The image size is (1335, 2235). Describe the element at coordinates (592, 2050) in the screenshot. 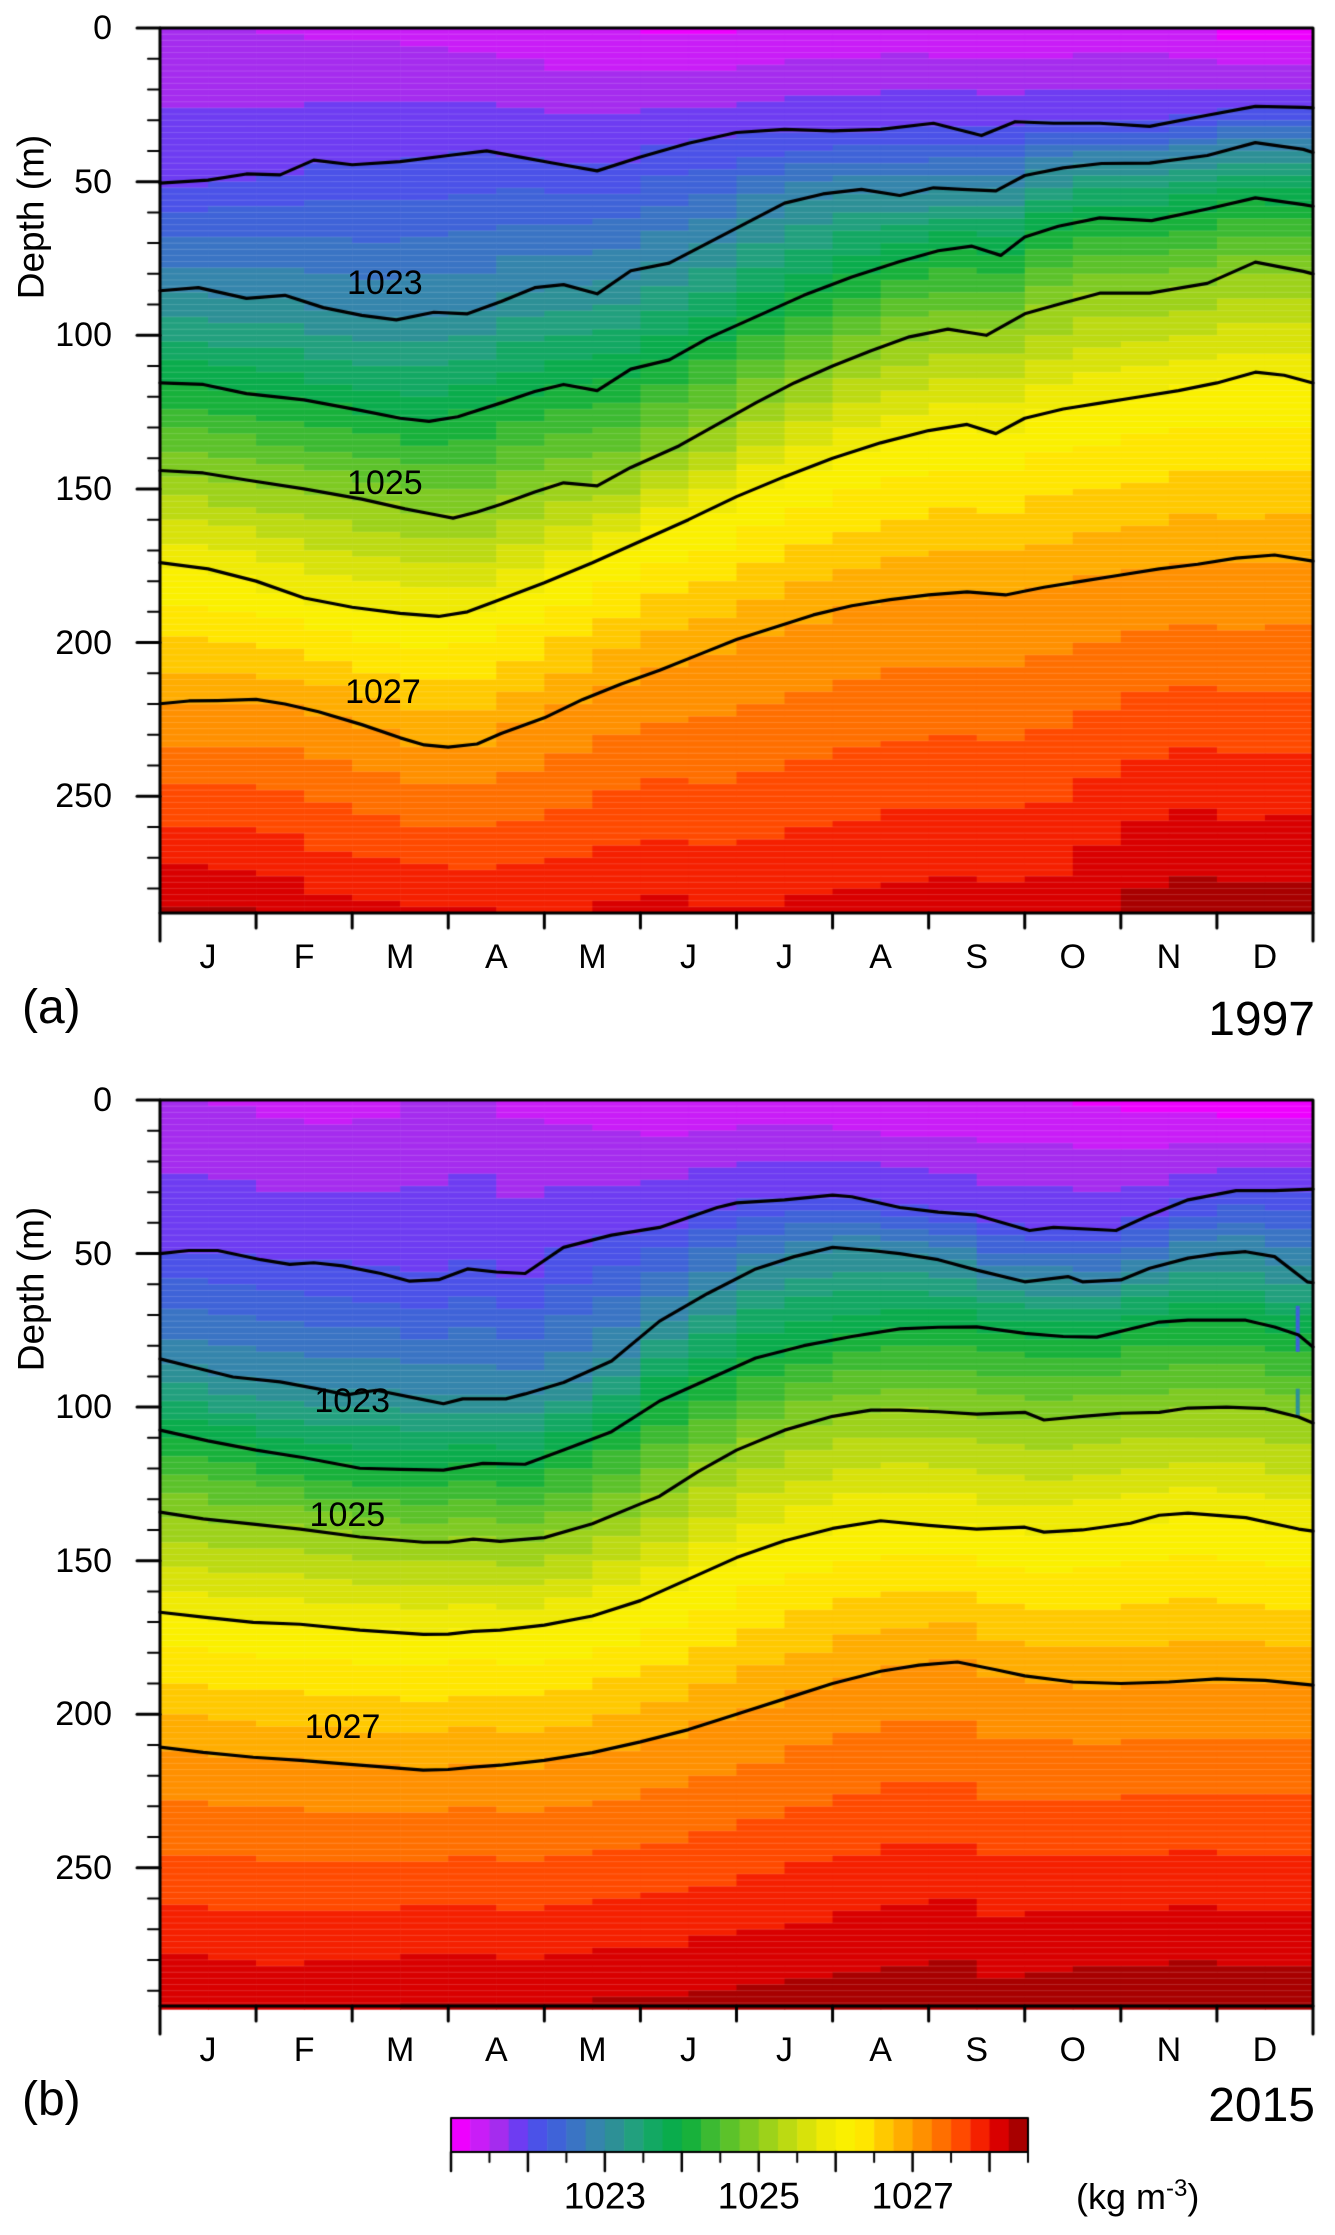

I see `panel-b-month-label-5: M` at that location.